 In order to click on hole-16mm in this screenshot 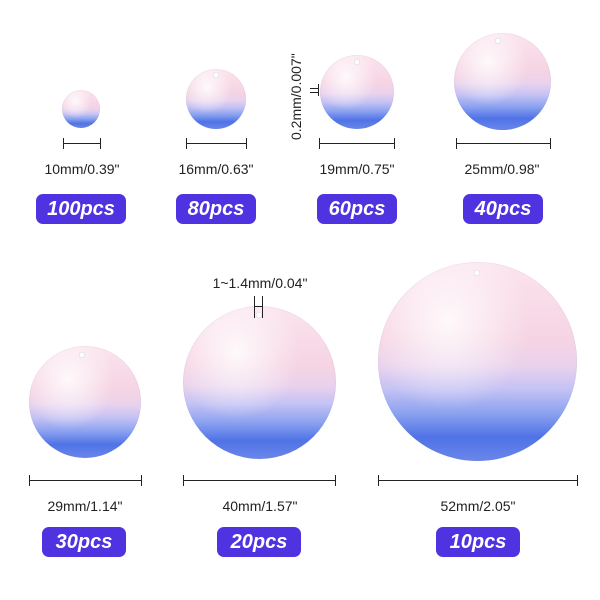, I will do `click(216, 75)`.